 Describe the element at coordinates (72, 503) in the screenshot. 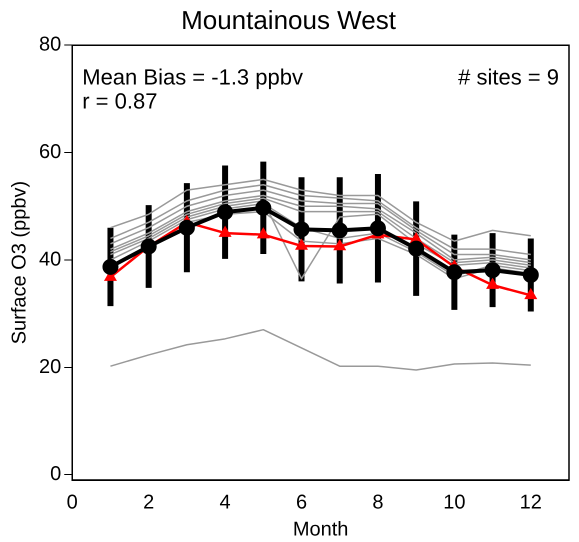

I see `x-tick-label: 0` at that location.